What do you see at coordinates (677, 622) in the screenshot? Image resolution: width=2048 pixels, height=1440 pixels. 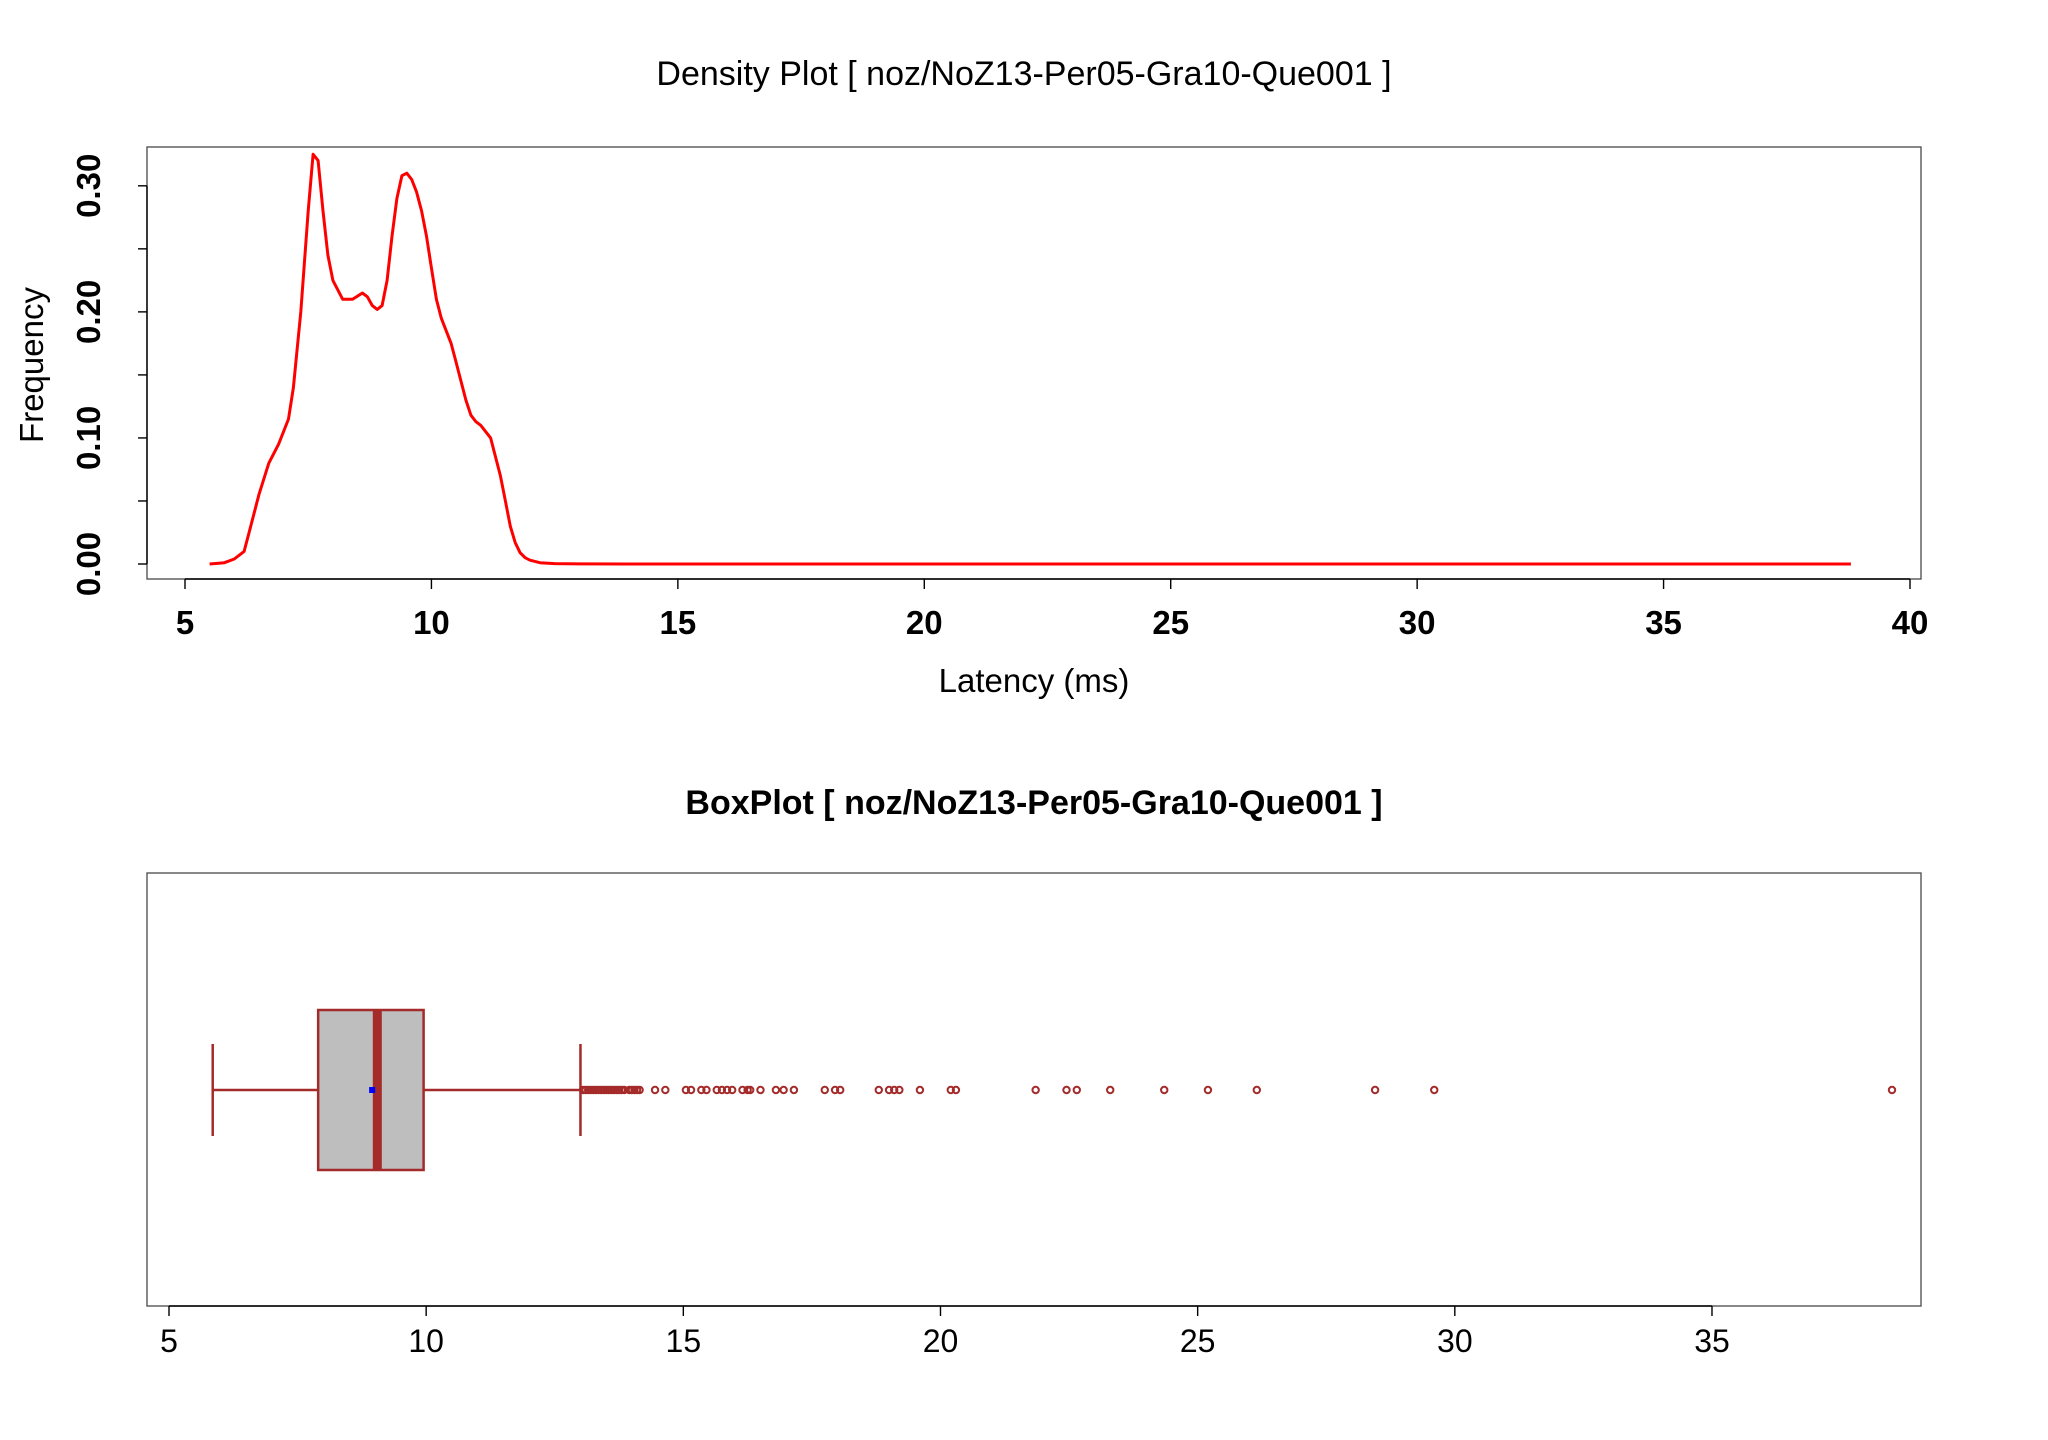 I see `density-x-tick-label: 15` at bounding box center [677, 622].